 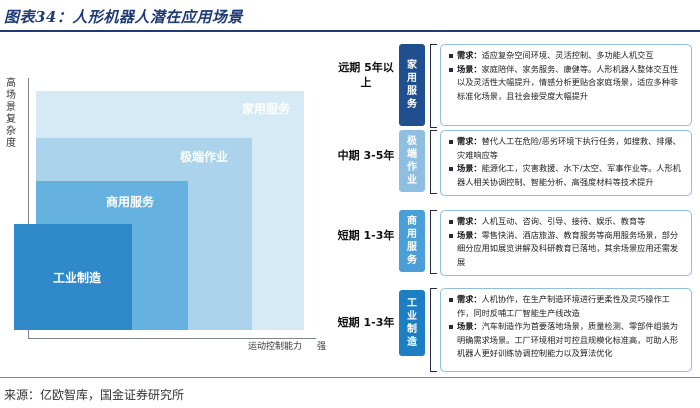 I want to click on block-label-commercial-service: 商用服务, so click(x=130, y=202).